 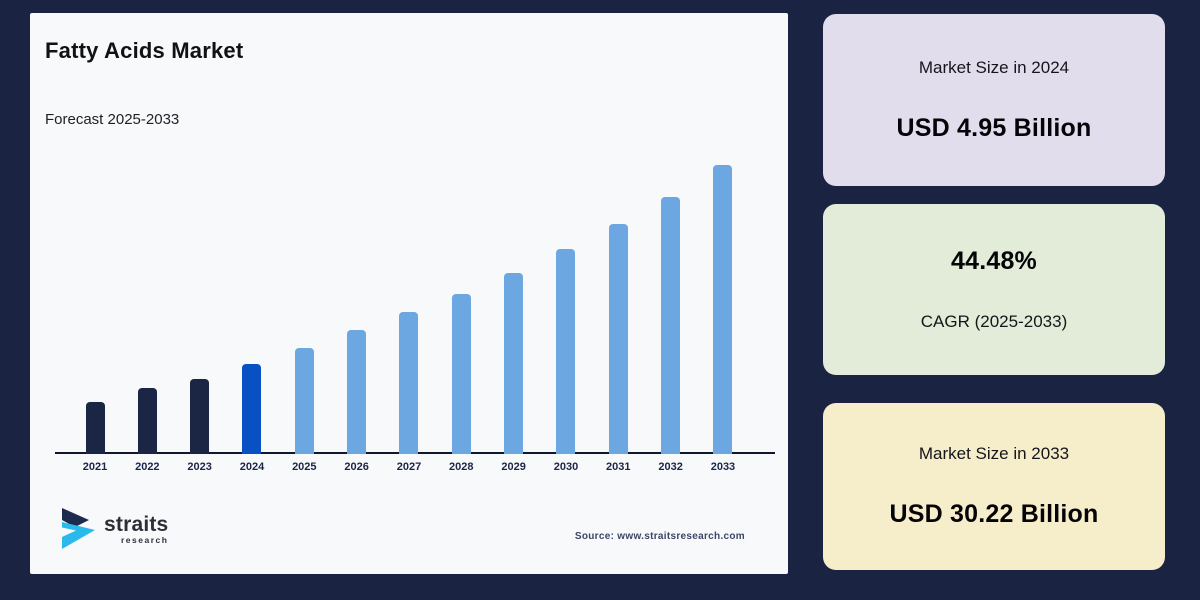 I want to click on bar-2032, so click(x=671, y=325).